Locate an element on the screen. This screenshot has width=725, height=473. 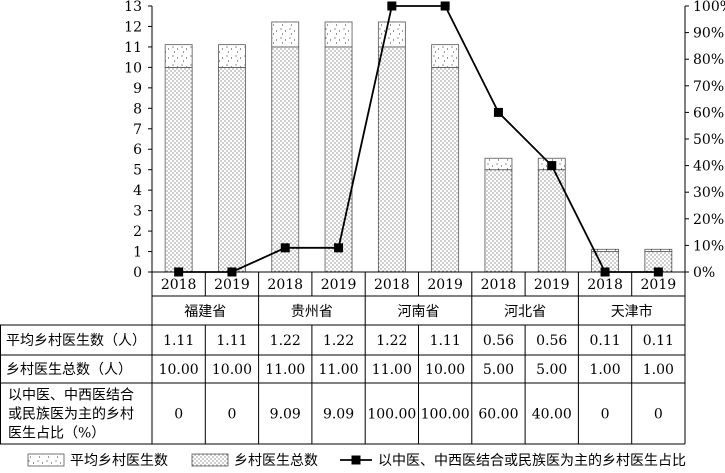
left-tick-label: 13 is located at coordinates (133, 7).